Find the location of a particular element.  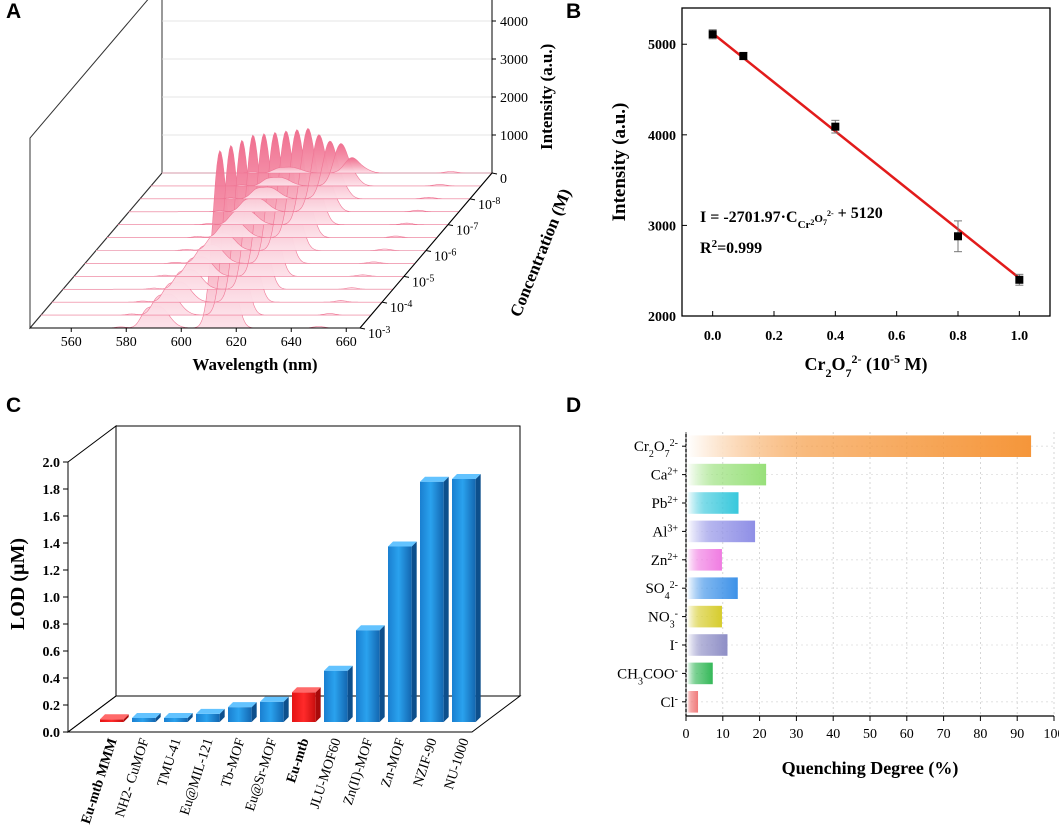

y-tick-label: 3000 is located at coordinates (662, 226).